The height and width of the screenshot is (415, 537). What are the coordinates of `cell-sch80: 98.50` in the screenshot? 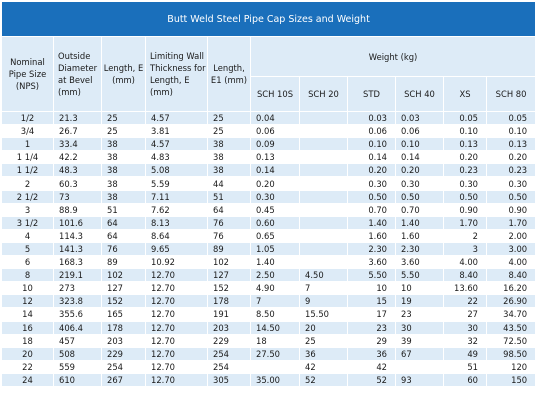 It's located at (511, 353).